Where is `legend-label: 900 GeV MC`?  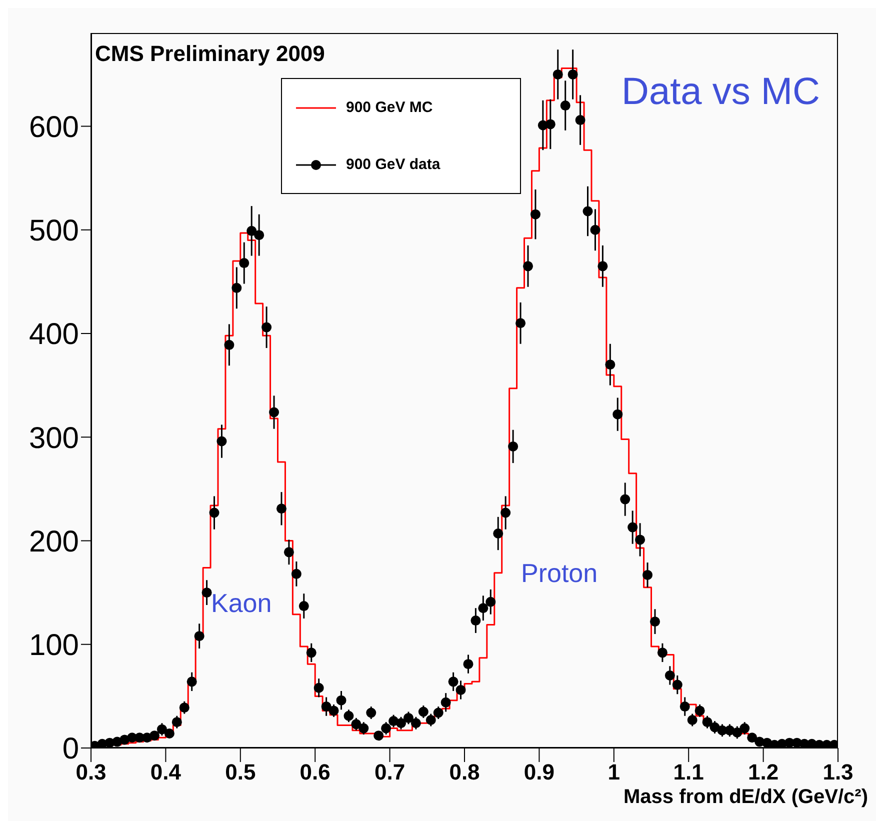
legend-label: 900 GeV MC is located at coordinates (389, 107).